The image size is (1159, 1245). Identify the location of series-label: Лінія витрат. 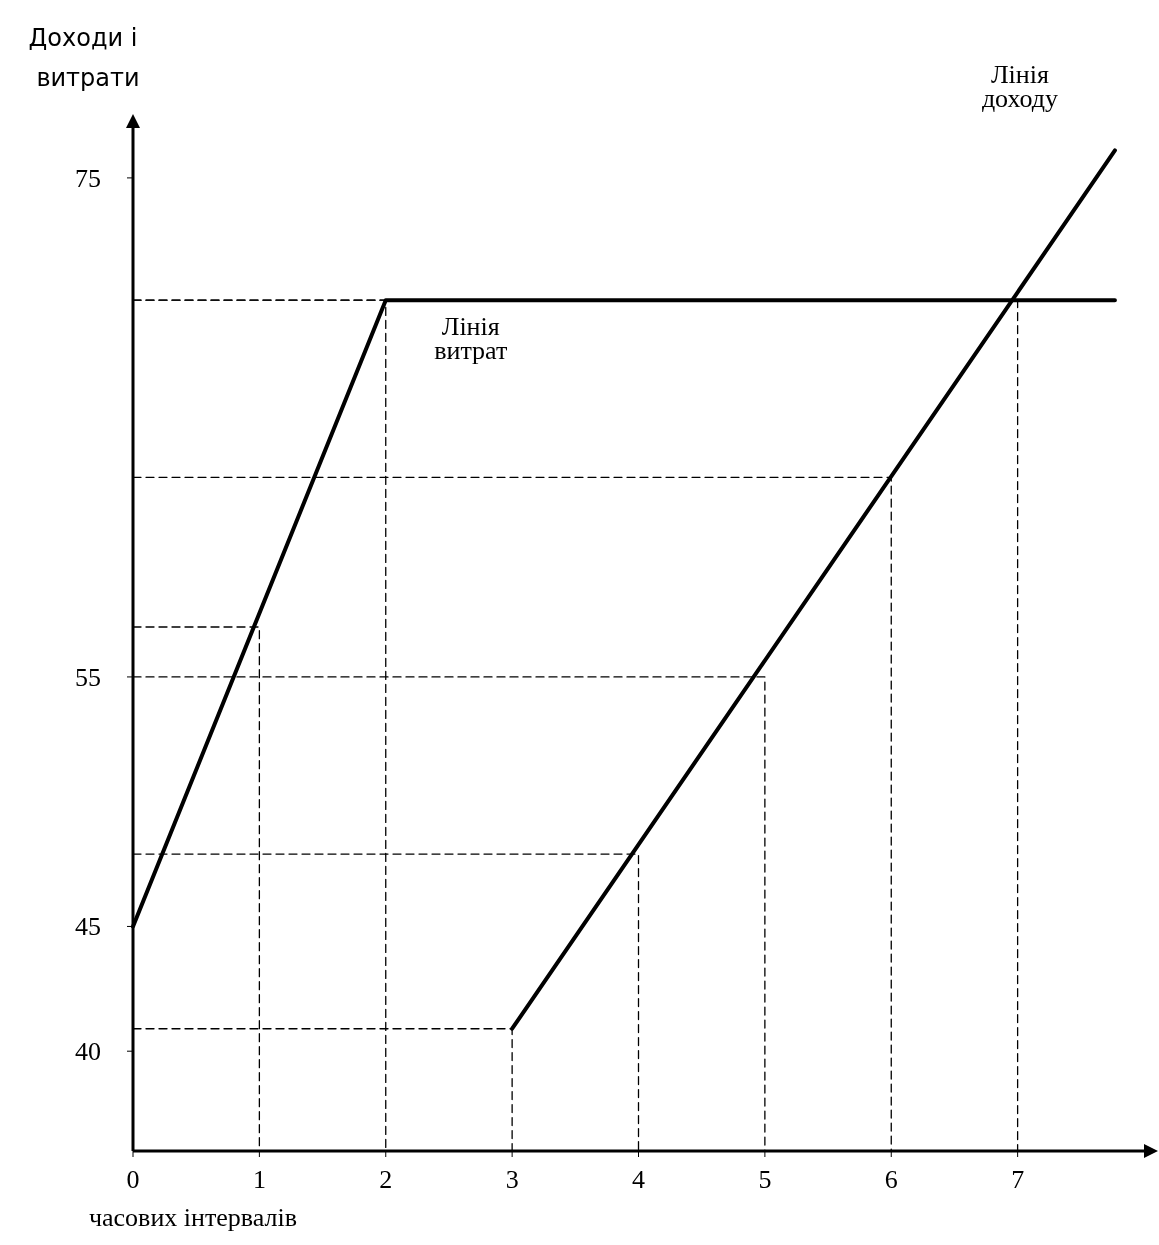
(471, 339).